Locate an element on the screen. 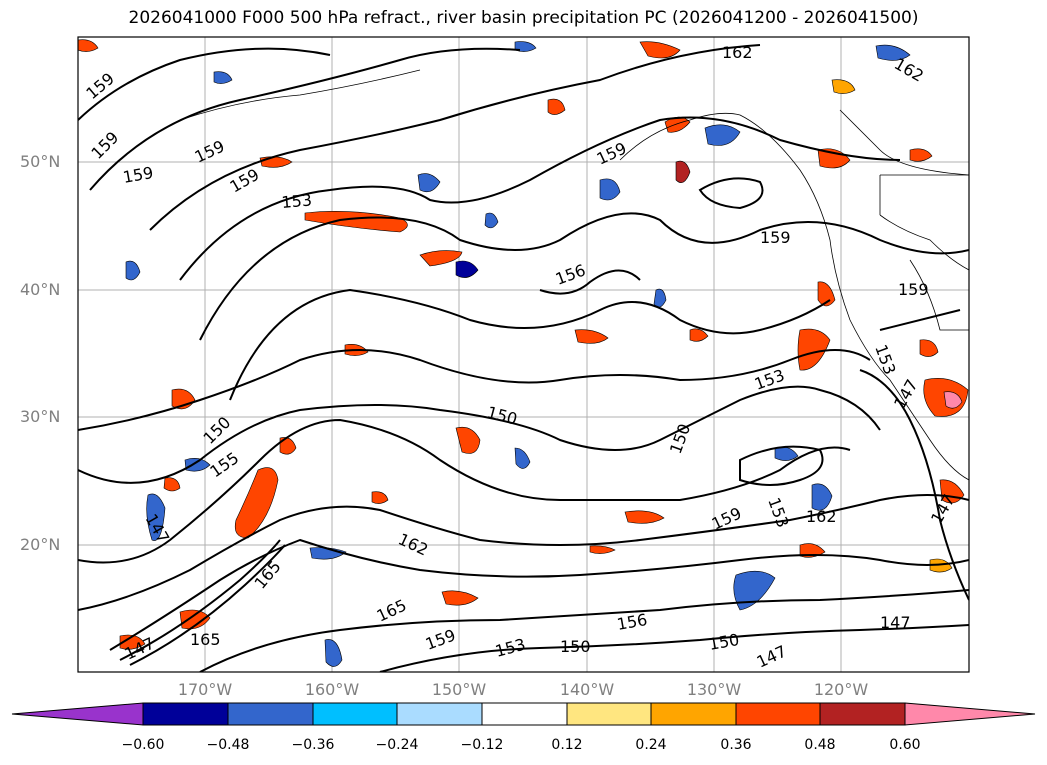 The image size is (1047, 765). colorbar-tick: −0.24 is located at coordinates (397, 745).